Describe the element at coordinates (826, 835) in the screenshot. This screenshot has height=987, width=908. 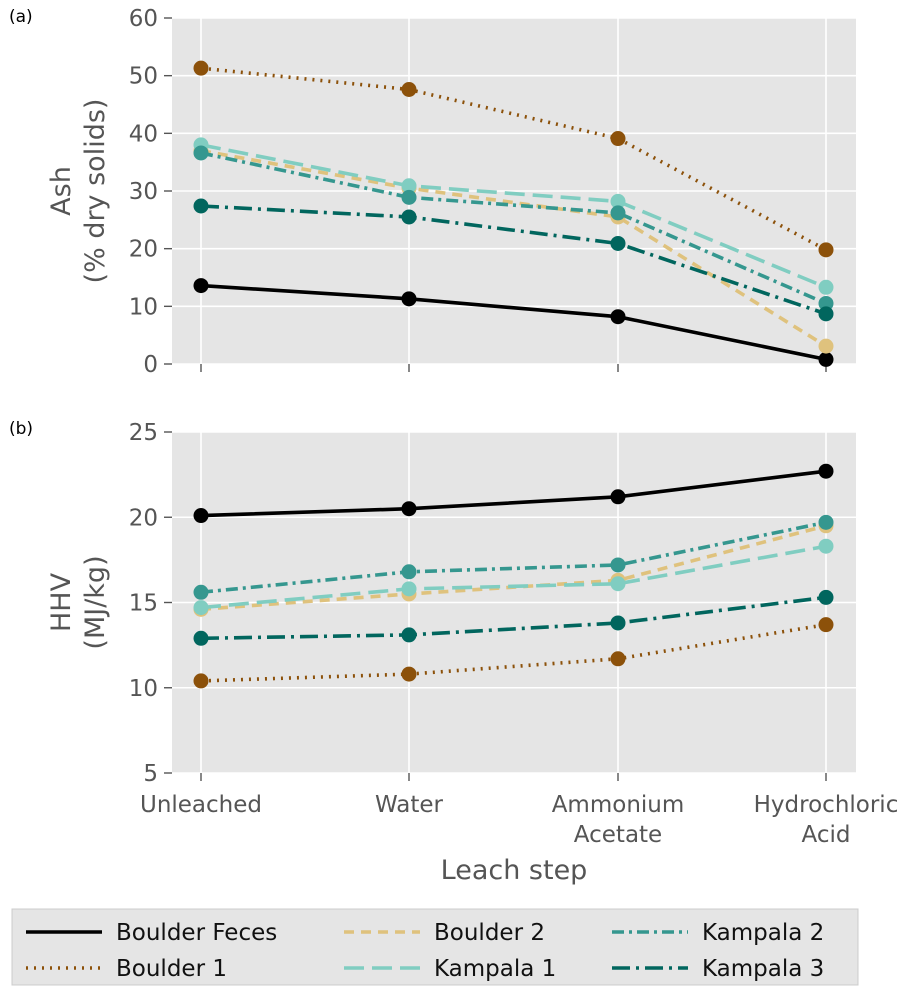
I see `xtick-label: Acid` at that location.